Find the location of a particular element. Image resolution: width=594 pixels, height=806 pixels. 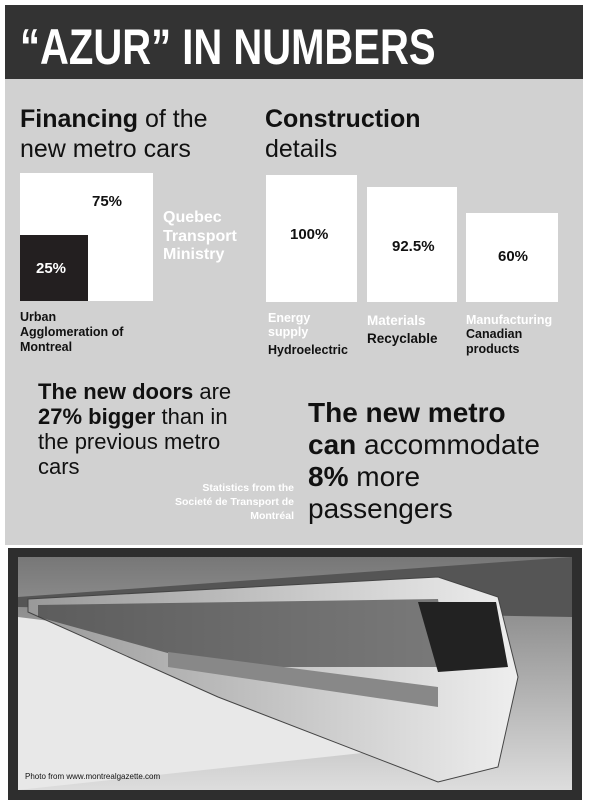

text-bold: 8% is located at coordinates (328, 476).